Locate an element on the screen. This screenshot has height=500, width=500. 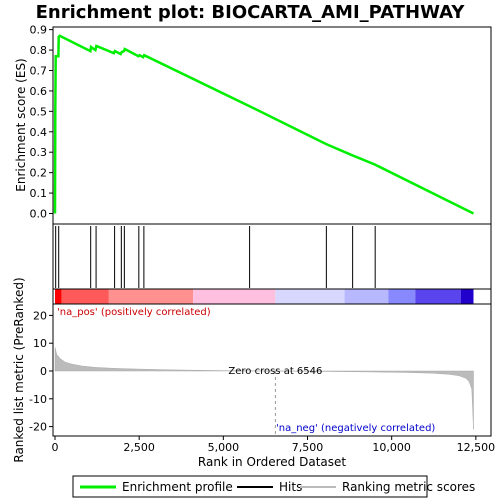
neg-correlated-label: 'na_neg' (negatively correlated) is located at coordinates (355, 428).